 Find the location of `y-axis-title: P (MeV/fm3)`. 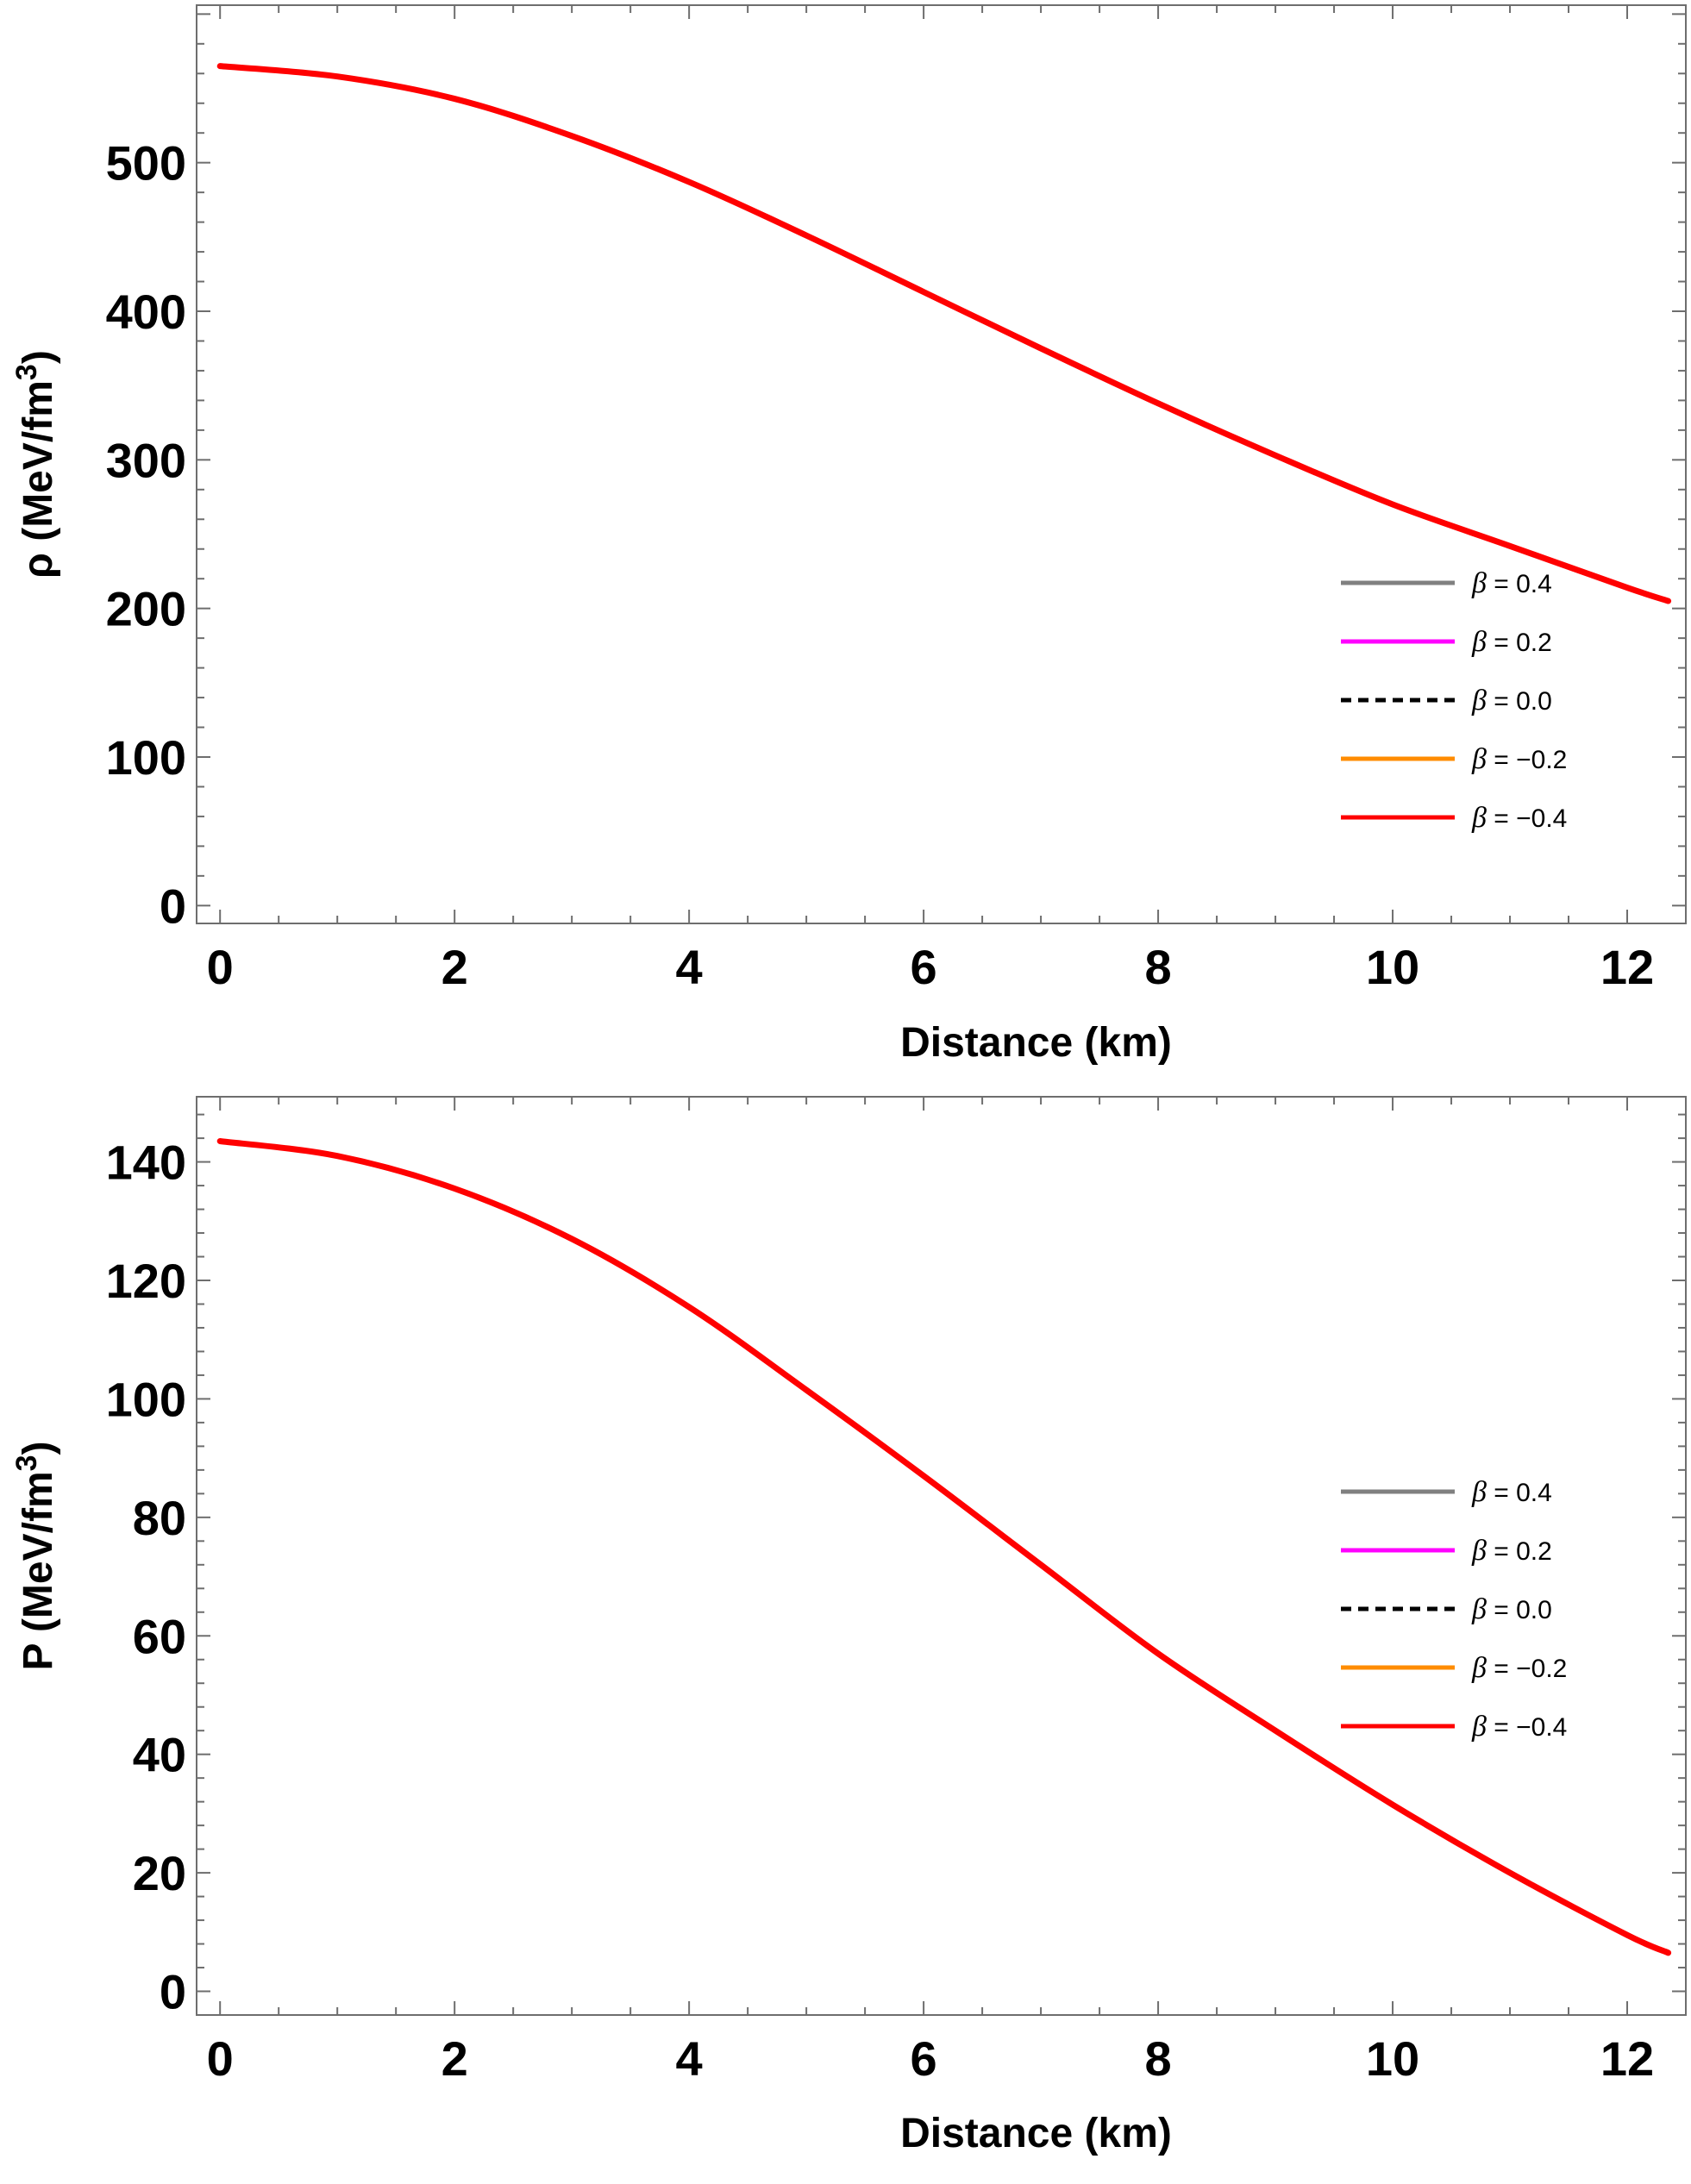

y-axis-title: P (MeV/fm3) is located at coordinates (35, 1556).